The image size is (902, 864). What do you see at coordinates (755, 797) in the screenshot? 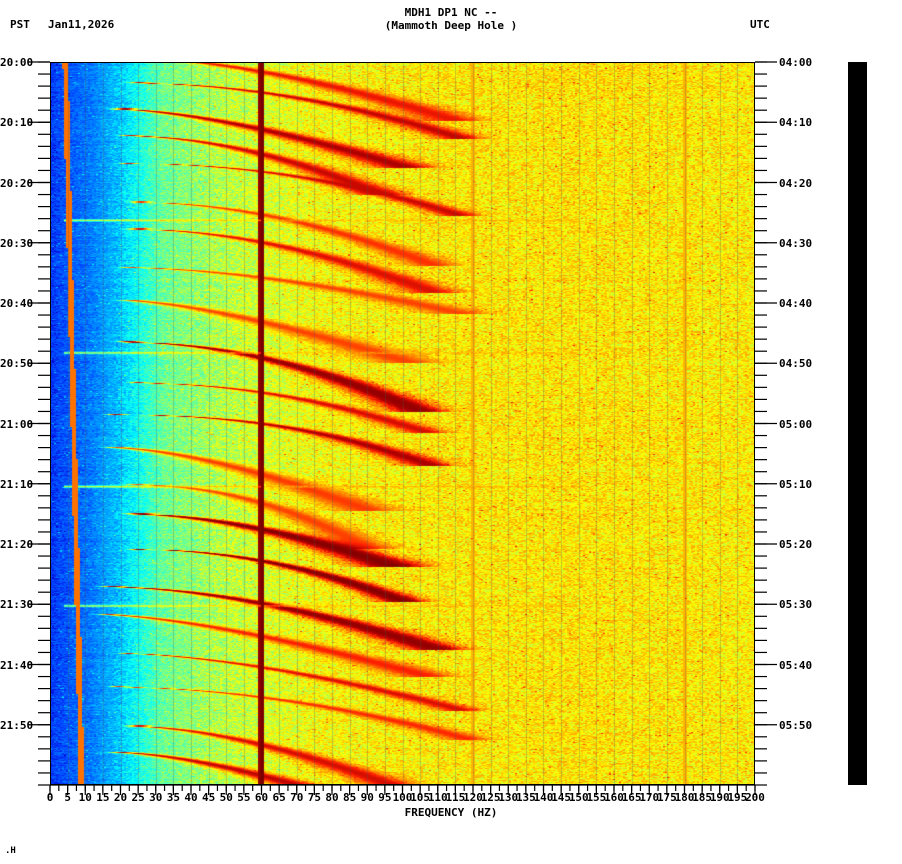
I see `x-tick-label: 200` at bounding box center [755, 797].